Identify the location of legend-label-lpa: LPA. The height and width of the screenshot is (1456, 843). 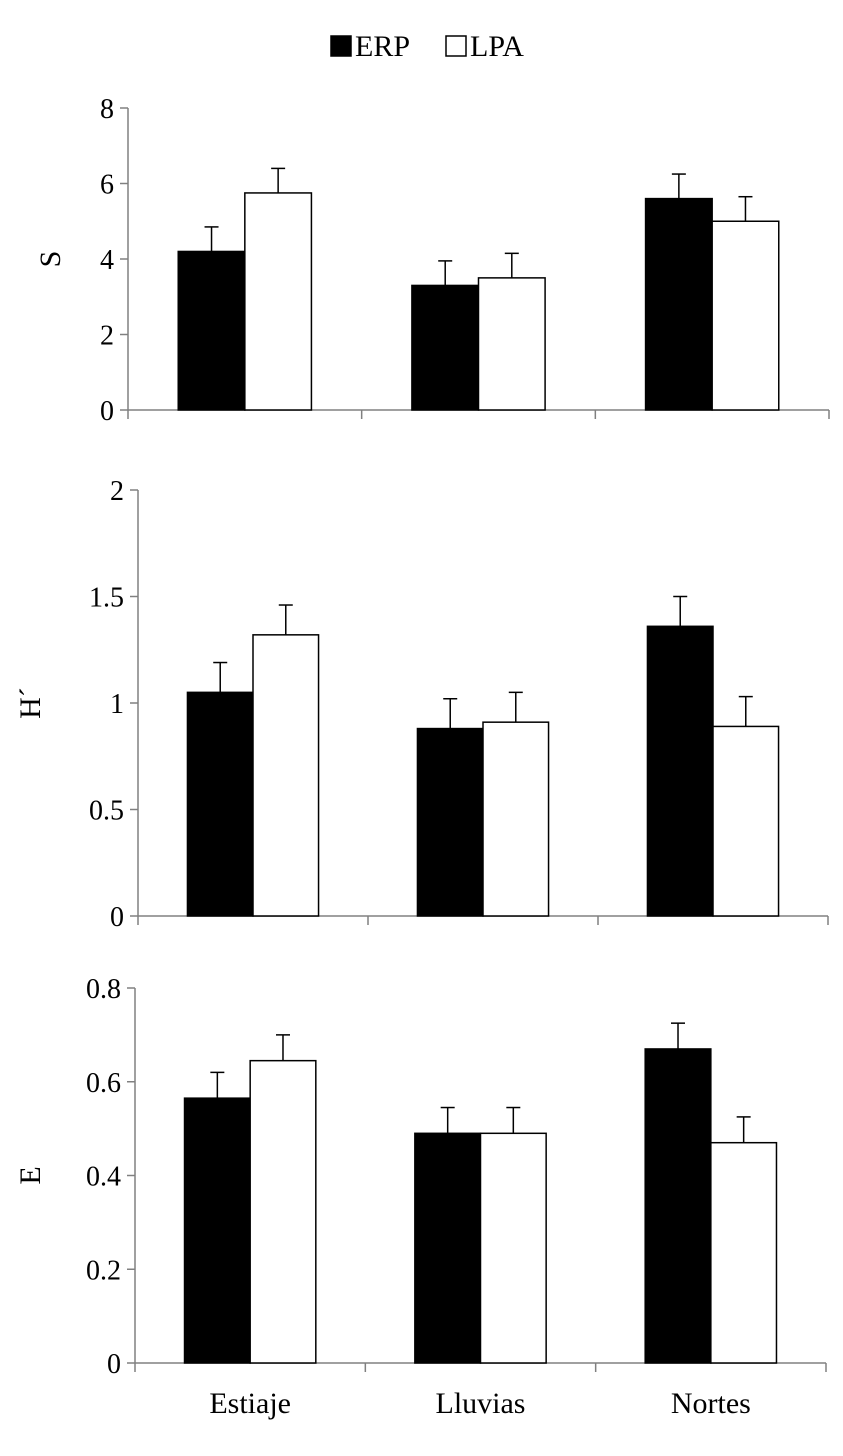
(497, 46).